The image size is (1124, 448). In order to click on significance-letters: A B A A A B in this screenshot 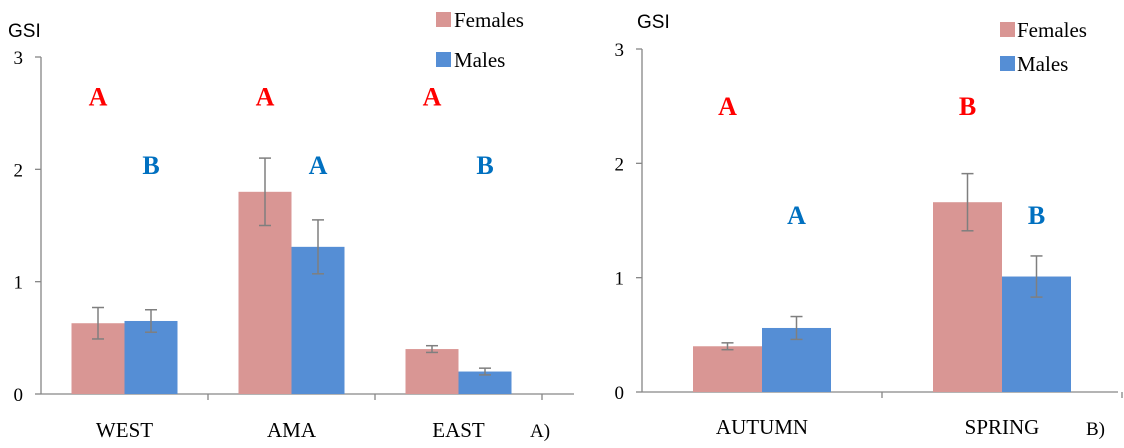, I will do `click(291, 131)`.